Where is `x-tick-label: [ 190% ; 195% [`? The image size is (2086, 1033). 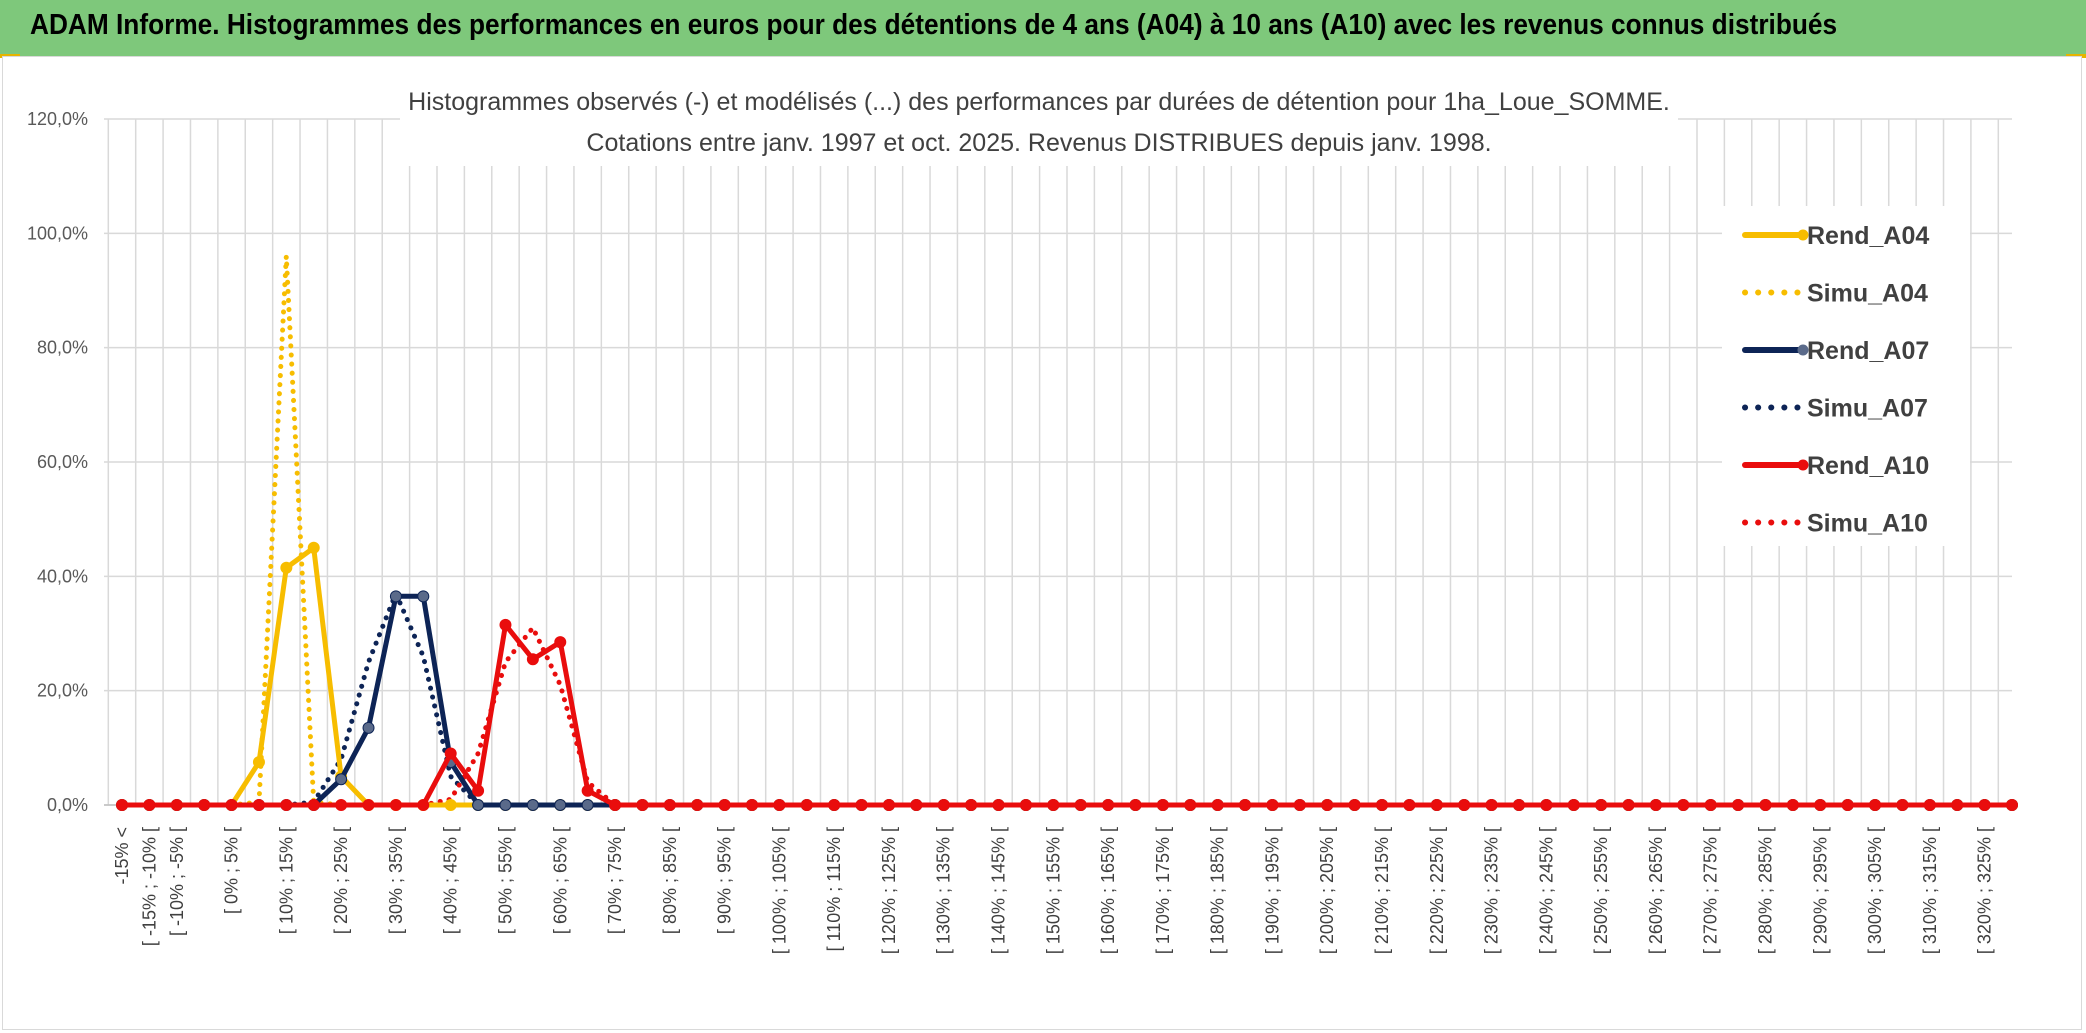 x-tick-label: [ 190% ; 195% [ is located at coordinates (1272, 890).